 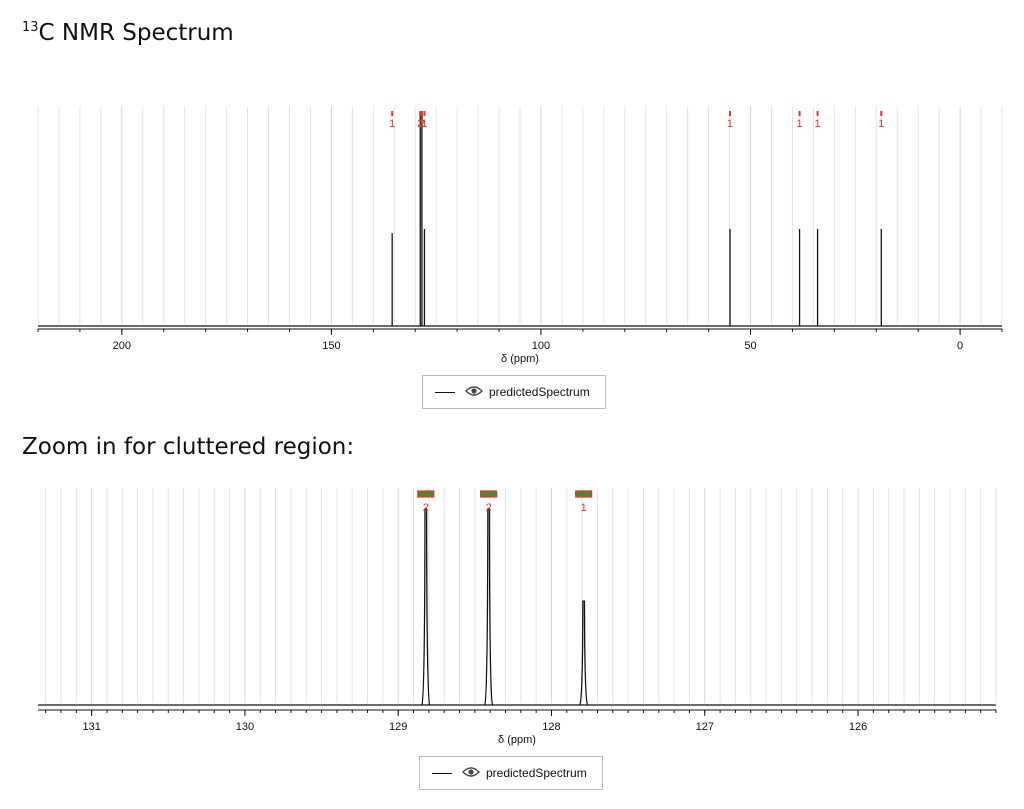 I want to click on legend-full: predictedSpectrum, so click(x=514, y=392).